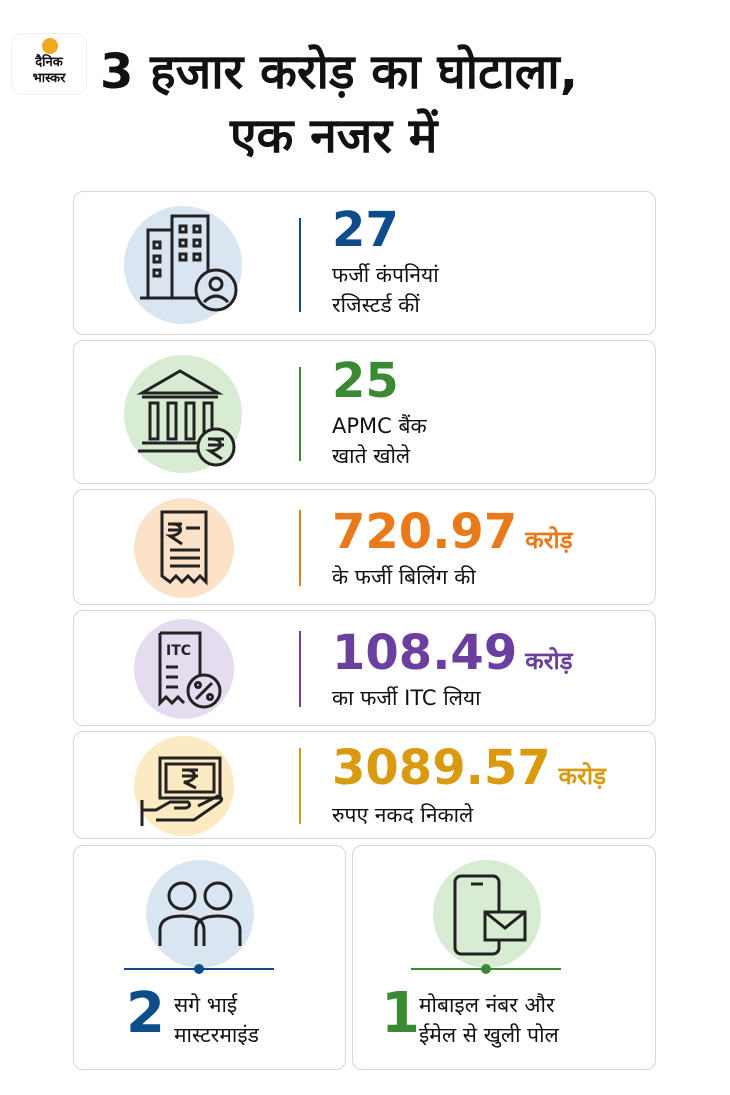  What do you see at coordinates (371, 456) in the screenshot?
I see `stat-desc-line2: खाते खोले` at bounding box center [371, 456].